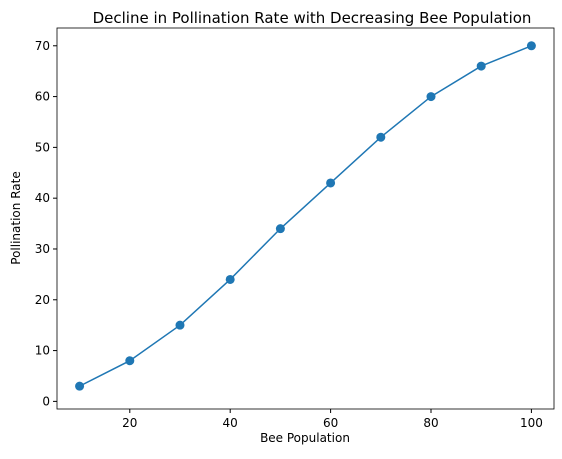 Image resolution: width=562 pixels, height=459 pixels. I want to click on y-tick-label: 70, so click(42, 46).